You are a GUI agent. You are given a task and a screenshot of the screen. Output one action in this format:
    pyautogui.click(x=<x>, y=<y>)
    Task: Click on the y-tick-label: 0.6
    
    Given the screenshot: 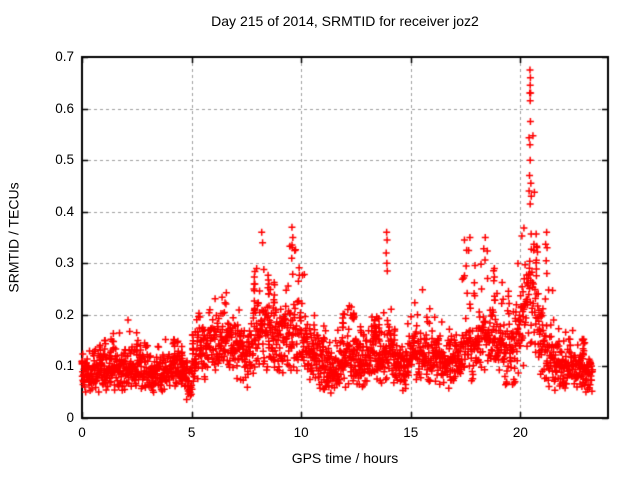 What is the action you would take?
    pyautogui.click(x=64, y=108)
    